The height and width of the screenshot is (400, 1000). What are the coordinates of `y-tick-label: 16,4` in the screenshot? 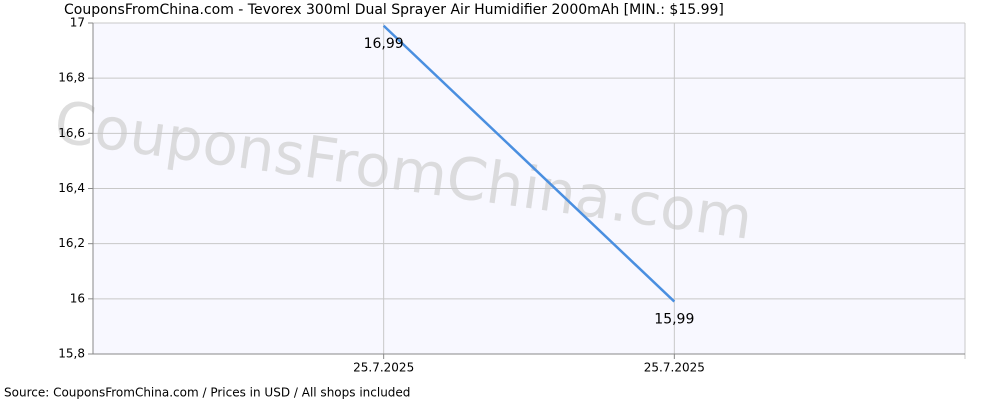 It's located at (71, 188).